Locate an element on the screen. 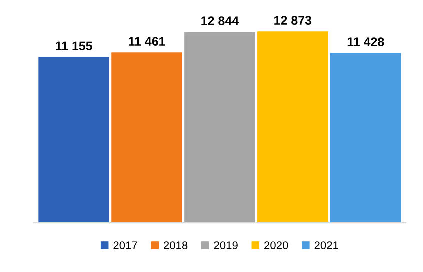 This screenshot has width=423, height=272. legend-label: 2019 is located at coordinates (226, 246).